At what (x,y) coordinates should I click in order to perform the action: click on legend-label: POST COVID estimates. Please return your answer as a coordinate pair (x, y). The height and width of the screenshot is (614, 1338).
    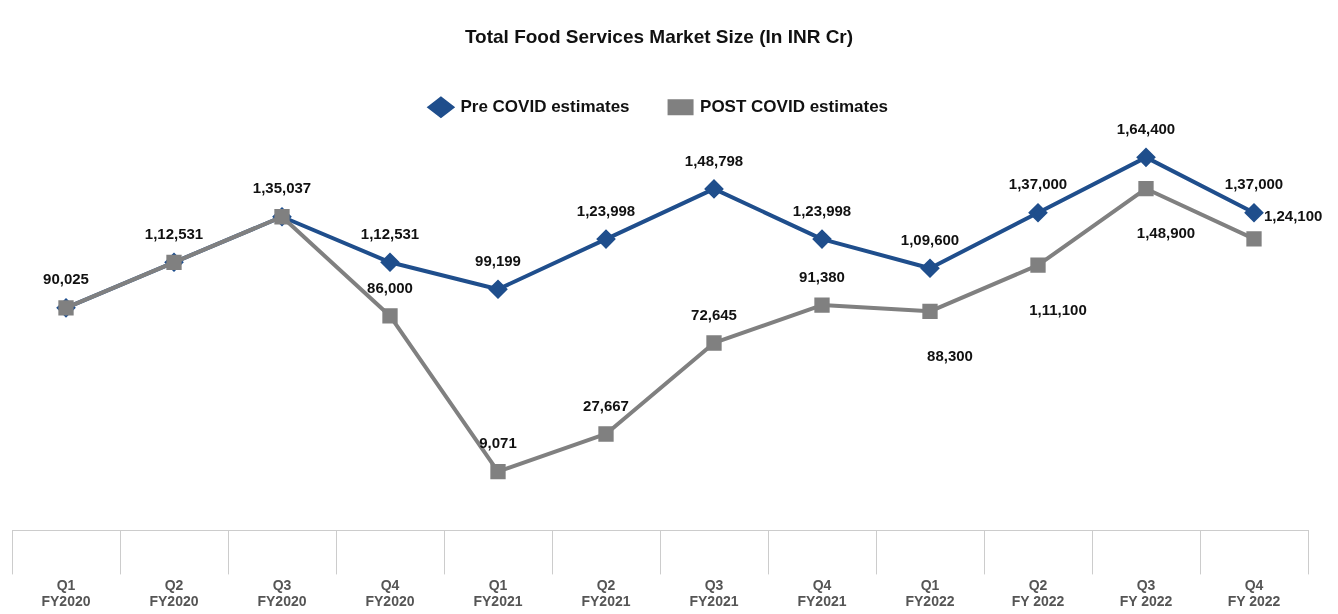
    Looking at the image, I should click on (794, 106).